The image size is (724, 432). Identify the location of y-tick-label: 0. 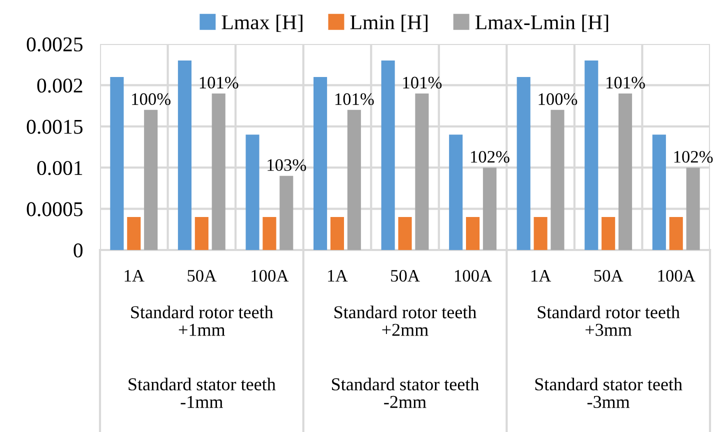
(78, 250).